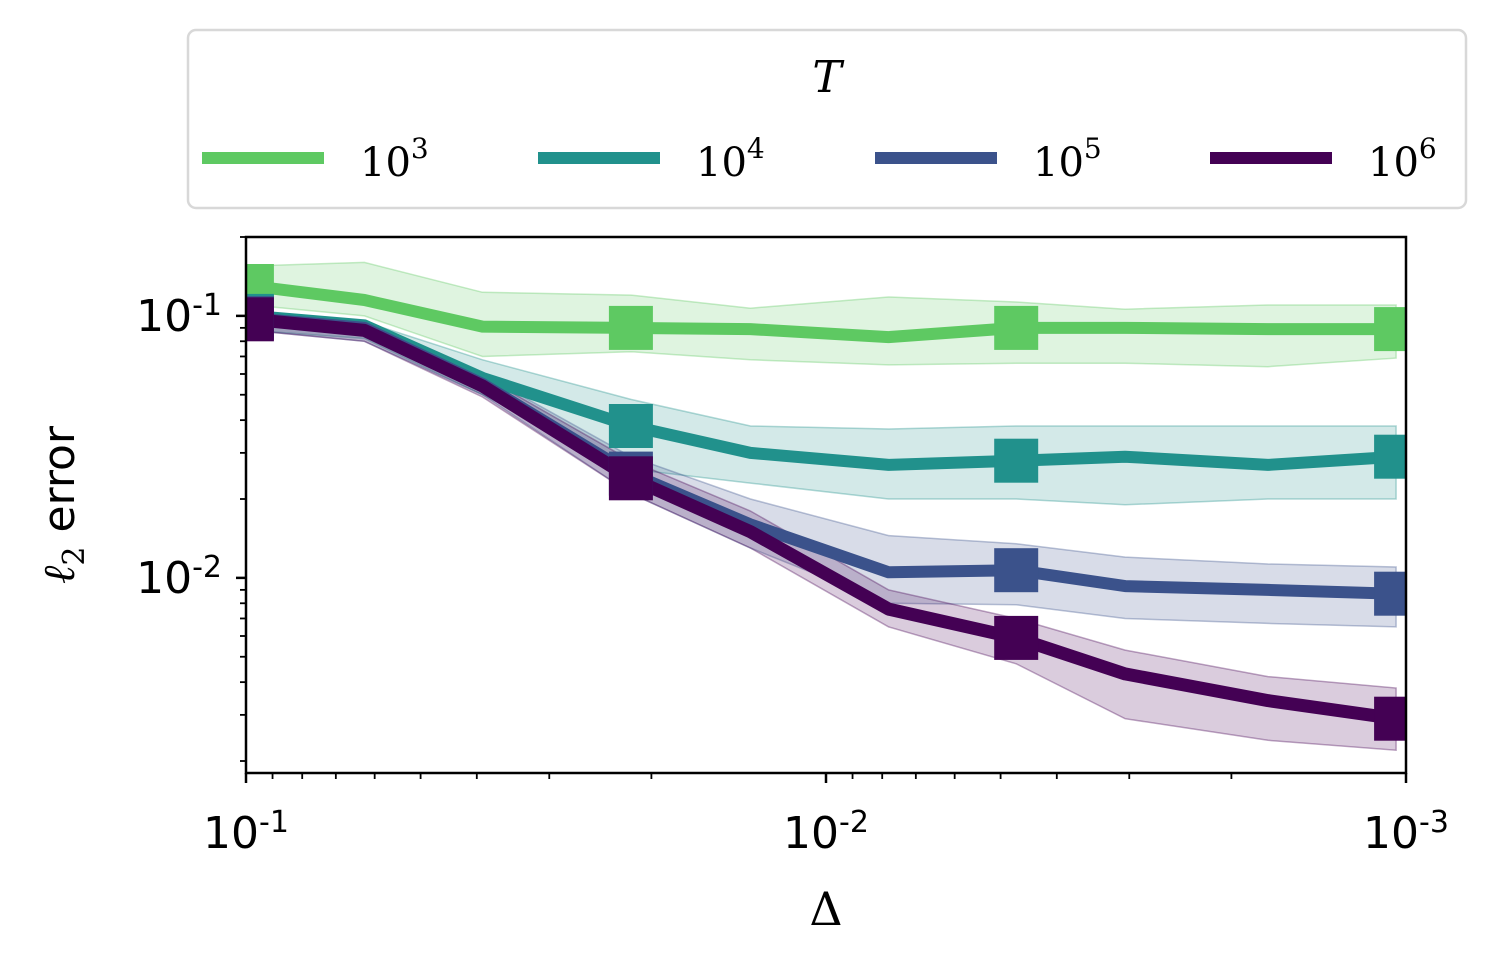 This screenshot has height=966, width=1495. What do you see at coordinates (1067, 159) in the screenshot?
I see `legend-label: 105` at bounding box center [1067, 159].